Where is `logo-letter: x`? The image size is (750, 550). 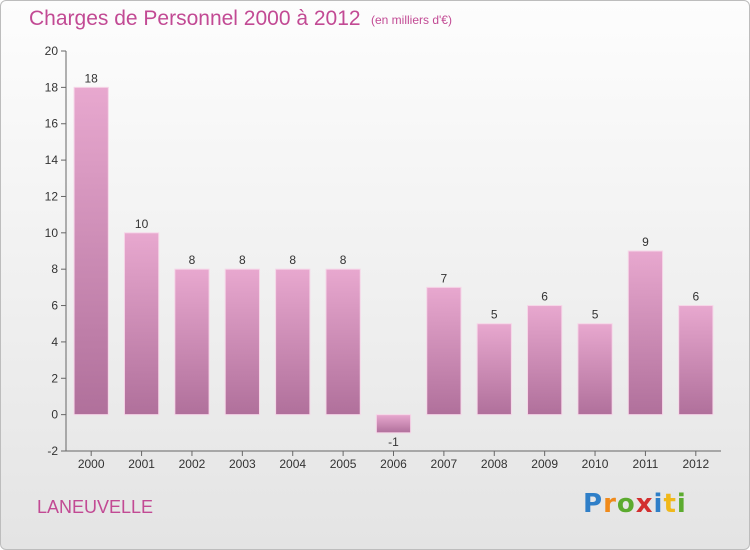
logo-letter: x is located at coordinates (644, 504).